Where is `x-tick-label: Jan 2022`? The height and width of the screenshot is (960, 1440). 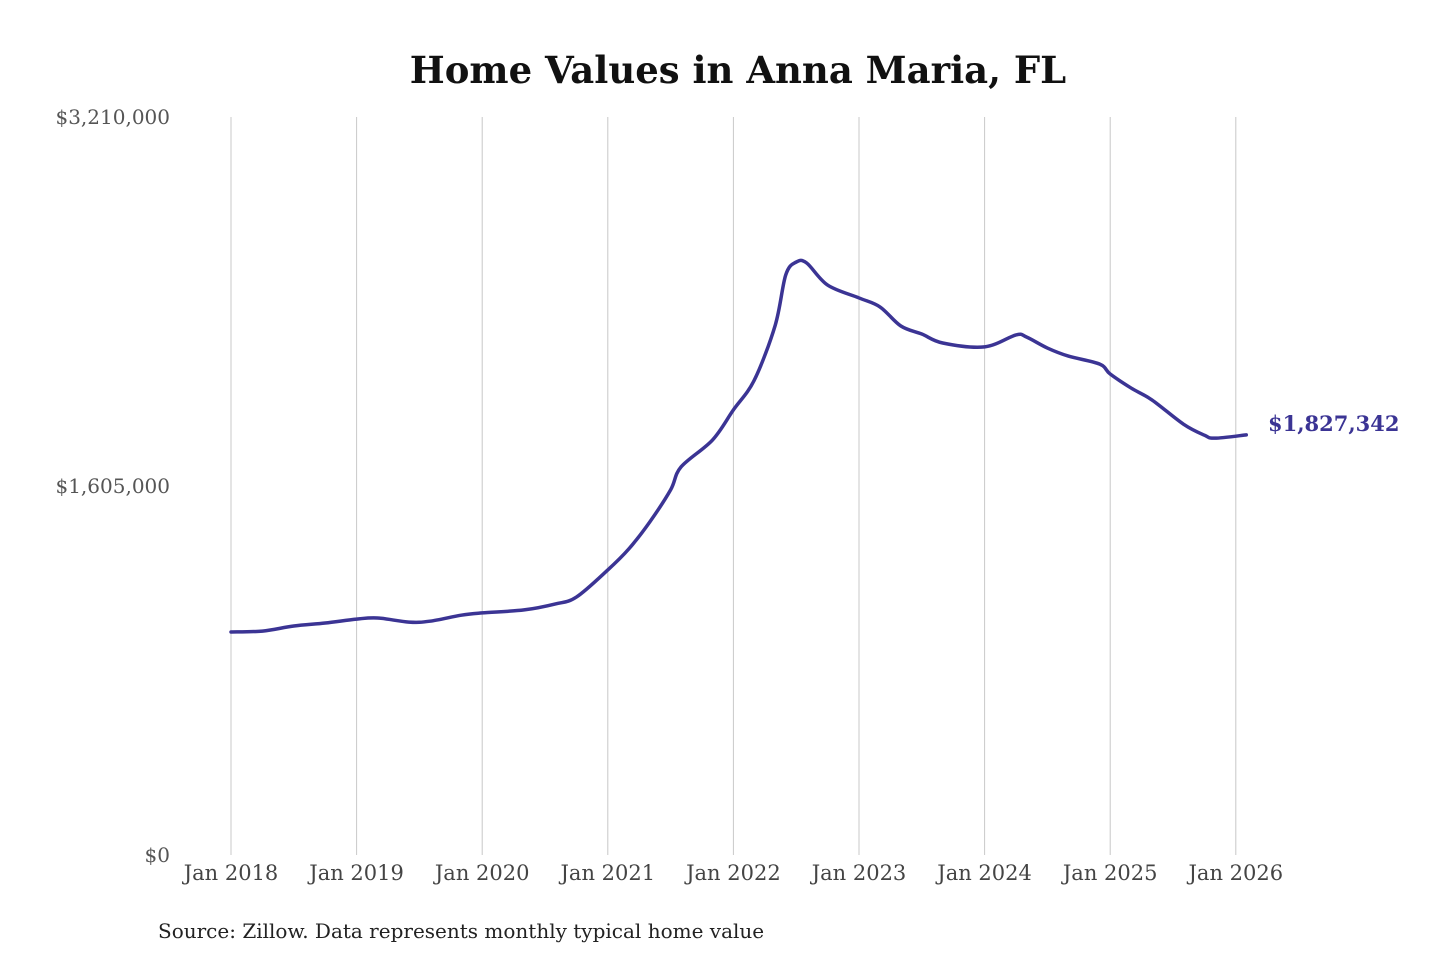 x-tick-label: Jan 2022 is located at coordinates (732, 873).